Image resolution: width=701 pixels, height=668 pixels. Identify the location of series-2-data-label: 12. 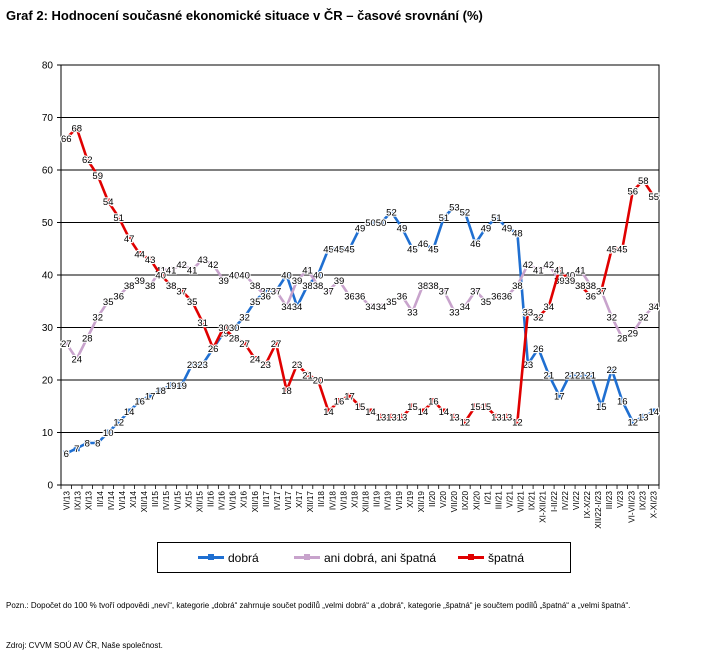
(517, 423).